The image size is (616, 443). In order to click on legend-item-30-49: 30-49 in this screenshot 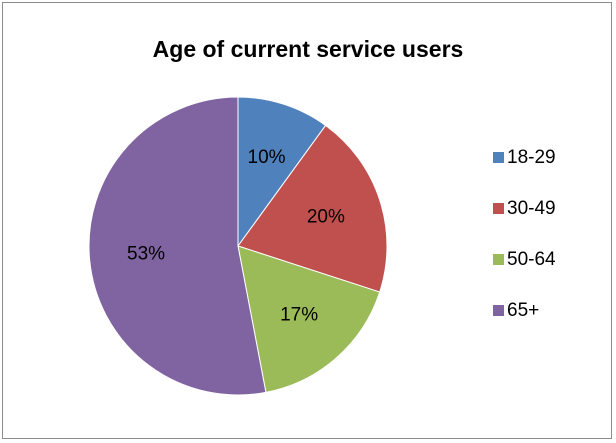, I will do `click(524, 209)`.